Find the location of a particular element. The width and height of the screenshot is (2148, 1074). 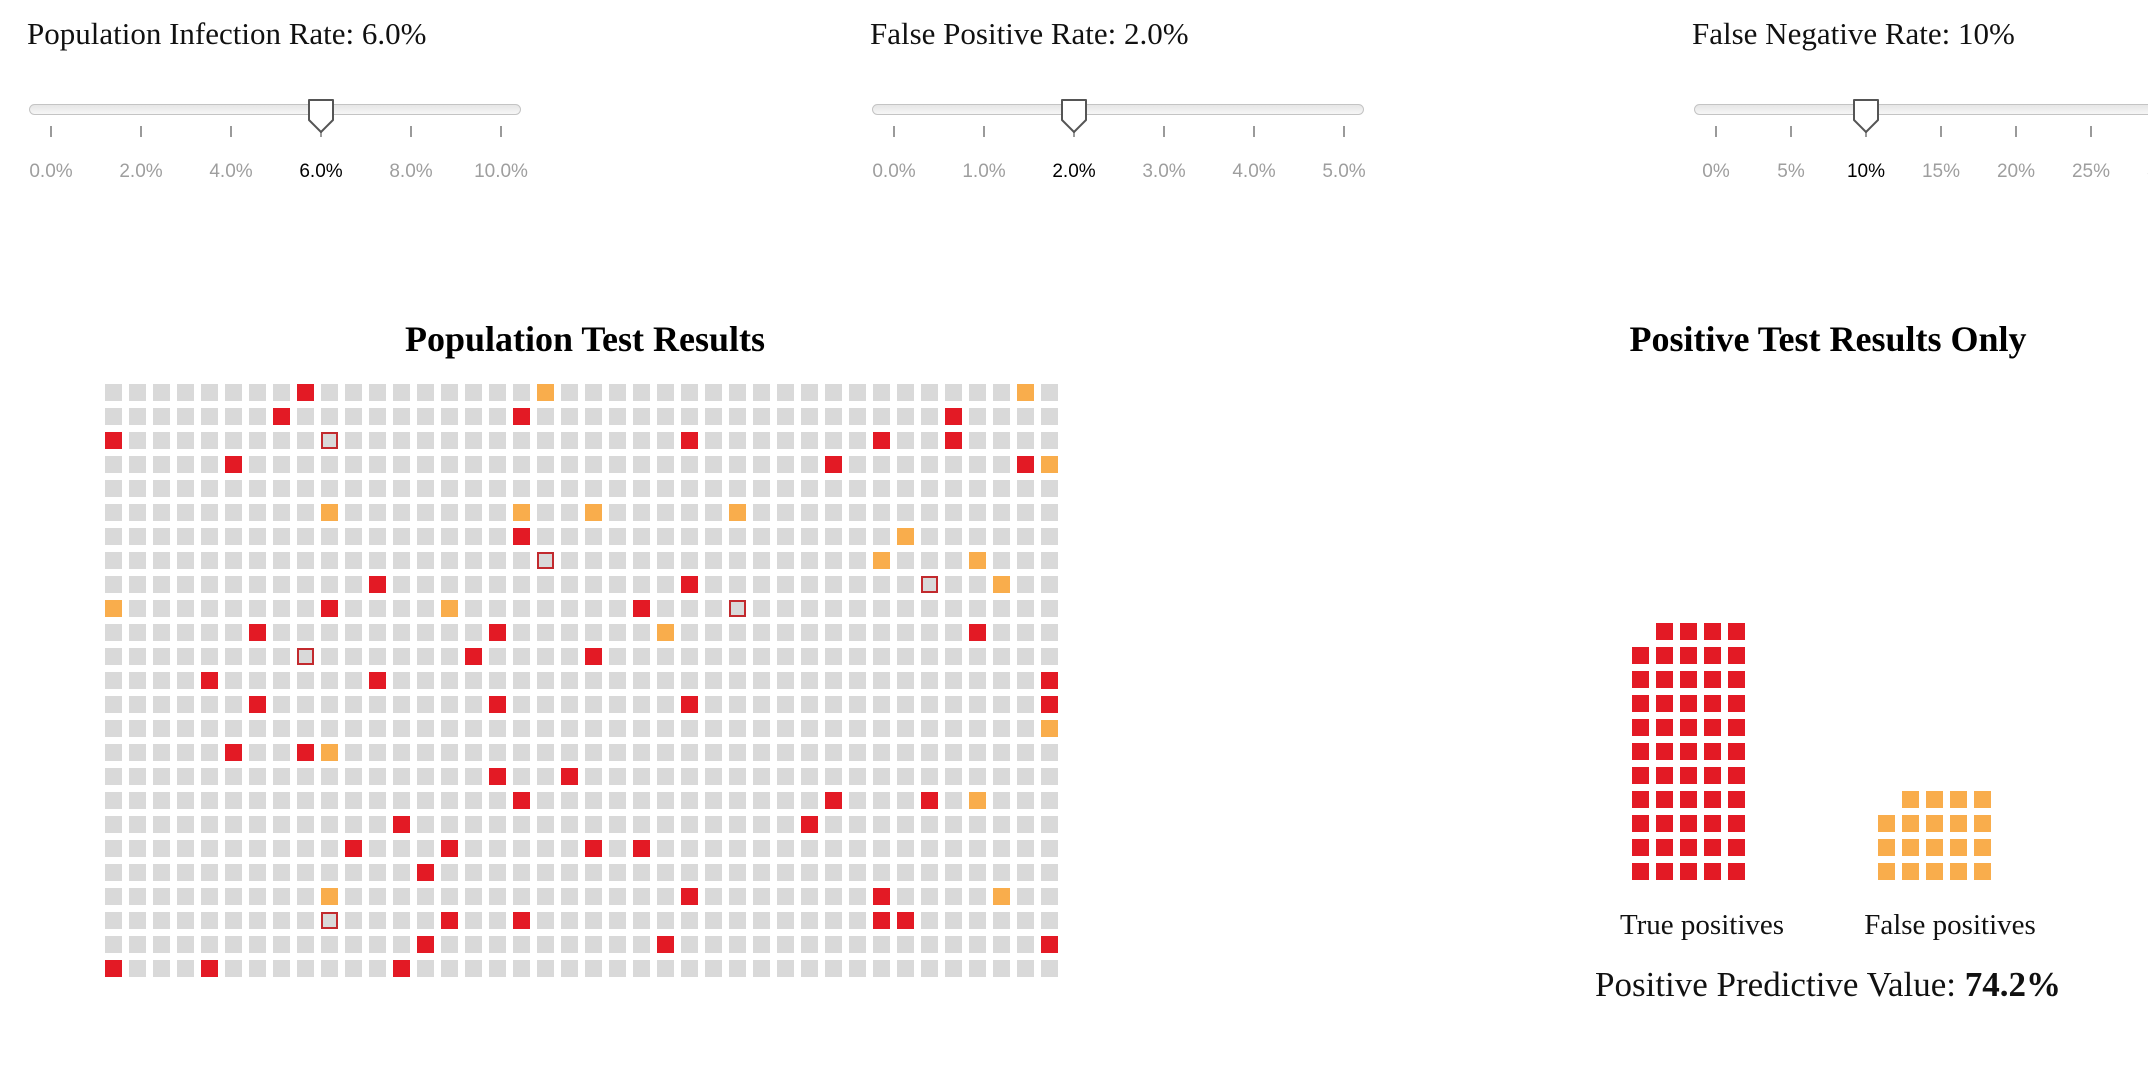

slider-tick-label: 3.0% is located at coordinates (1164, 171).